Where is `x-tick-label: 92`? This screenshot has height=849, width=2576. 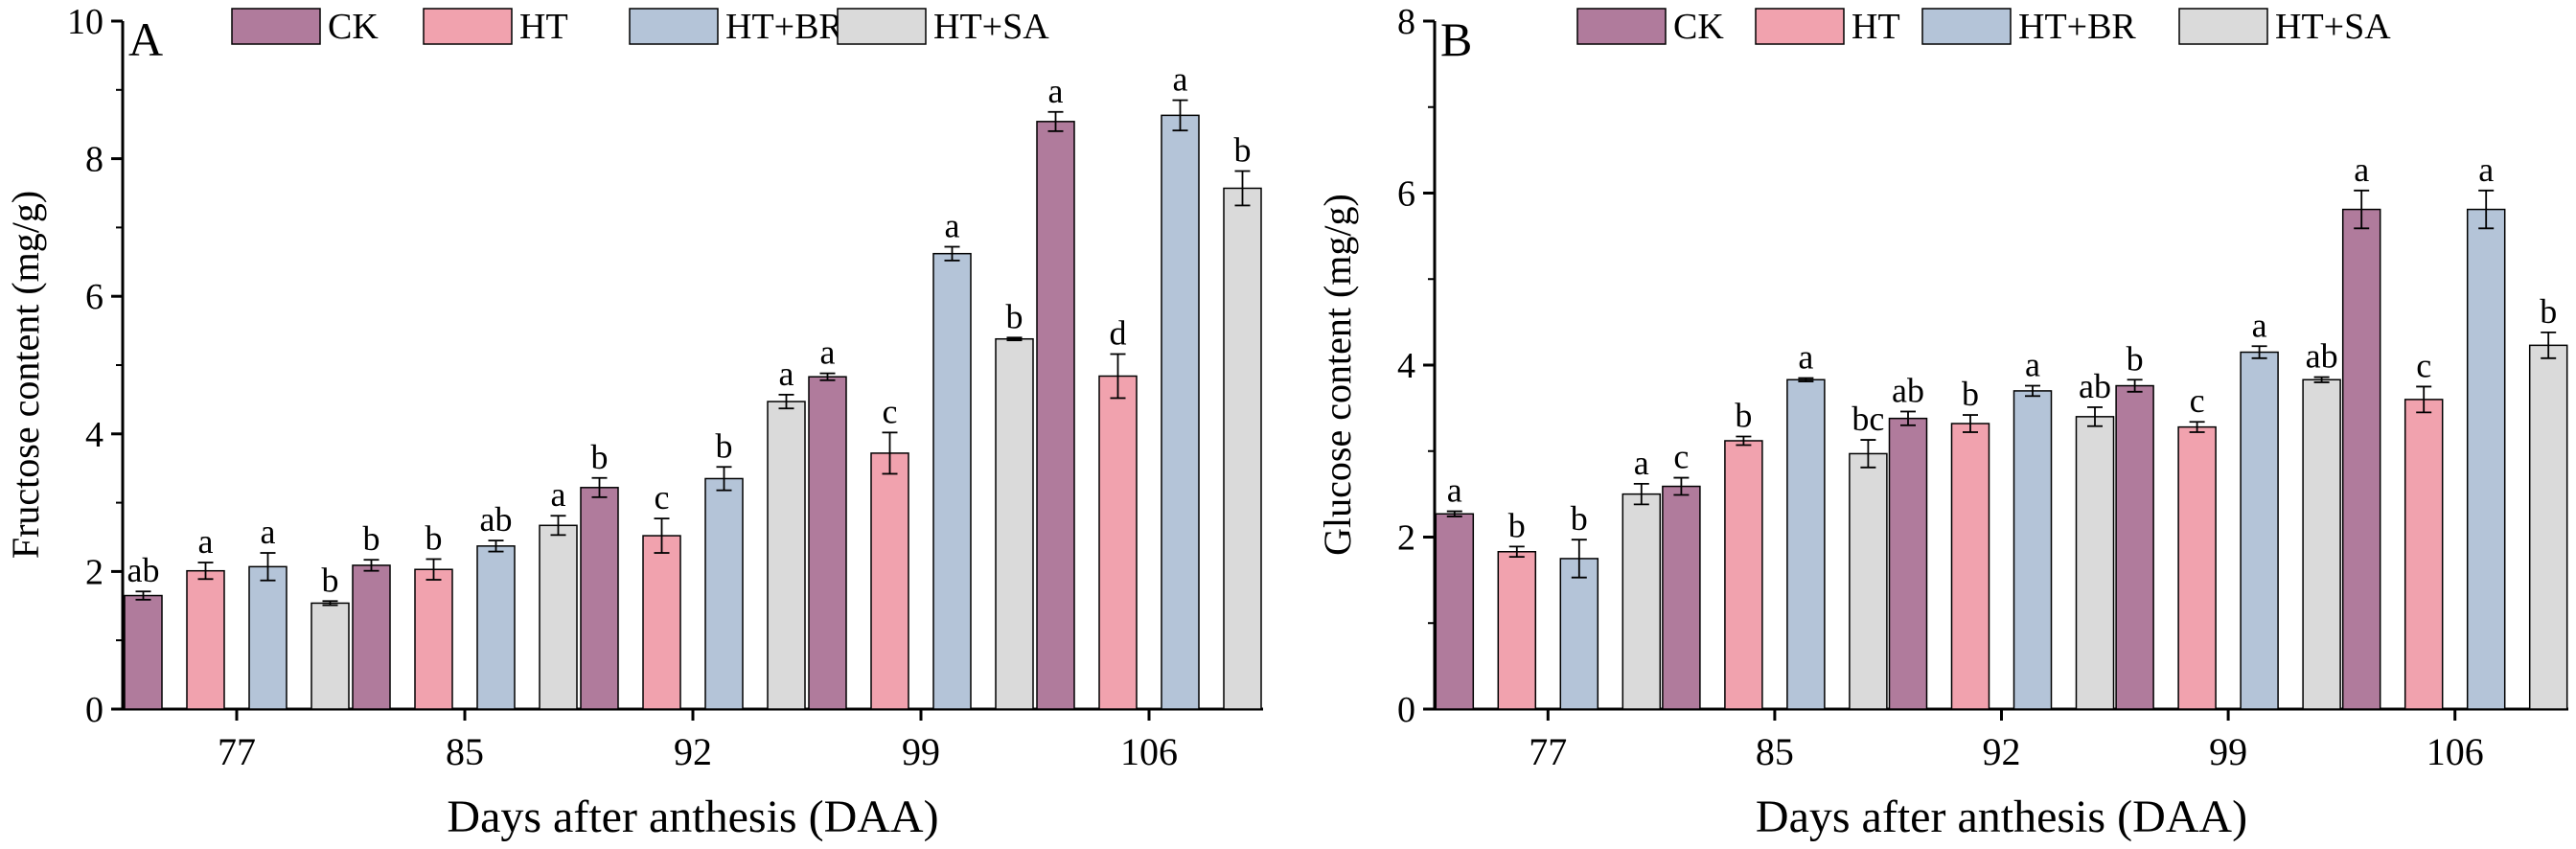
x-tick-label: 92 is located at coordinates (693, 751).